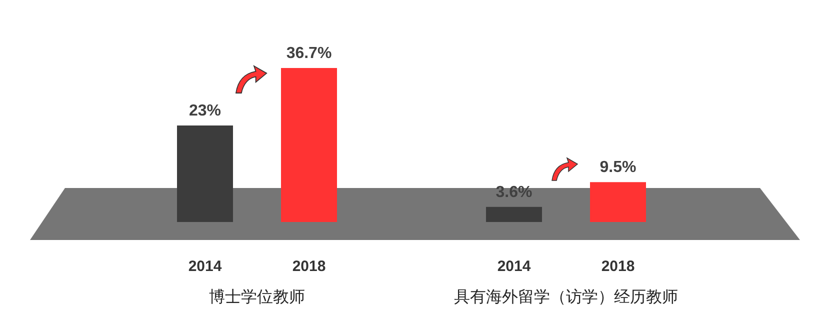 This screenshot has width=833, height=320. What do you see at coordinates (514, 192) in the screenshot?
I see `data-label: 3.6%` at bounding box center [514, 192].